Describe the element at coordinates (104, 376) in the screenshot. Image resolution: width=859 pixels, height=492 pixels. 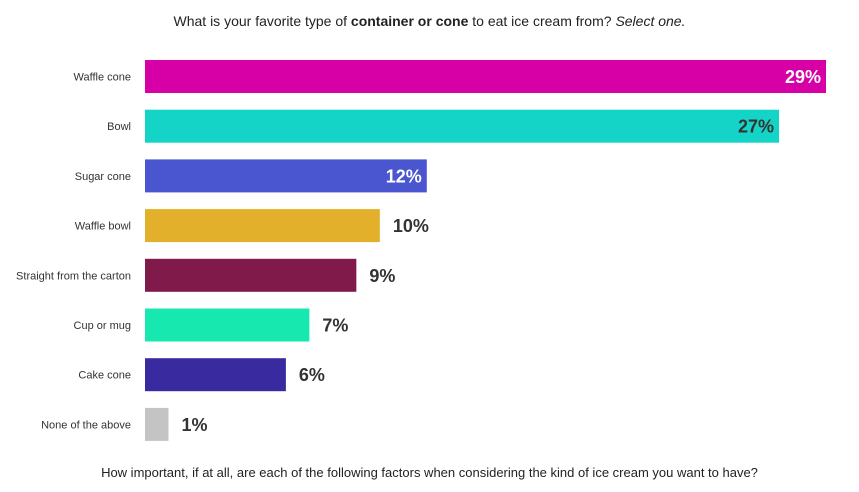
I see `category-label: Cake cone` at that location.